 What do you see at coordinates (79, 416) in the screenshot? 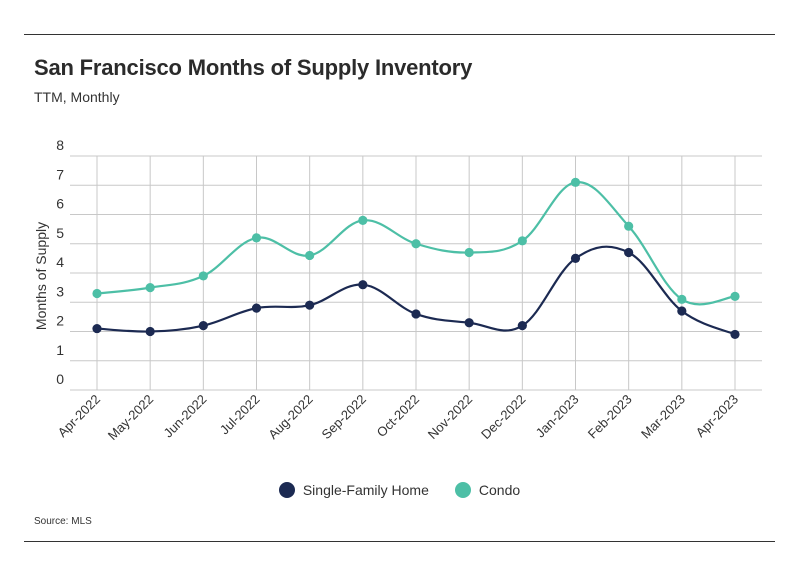
I see `x-tick-label: Apr-2022` at bounding box center [79, 416].